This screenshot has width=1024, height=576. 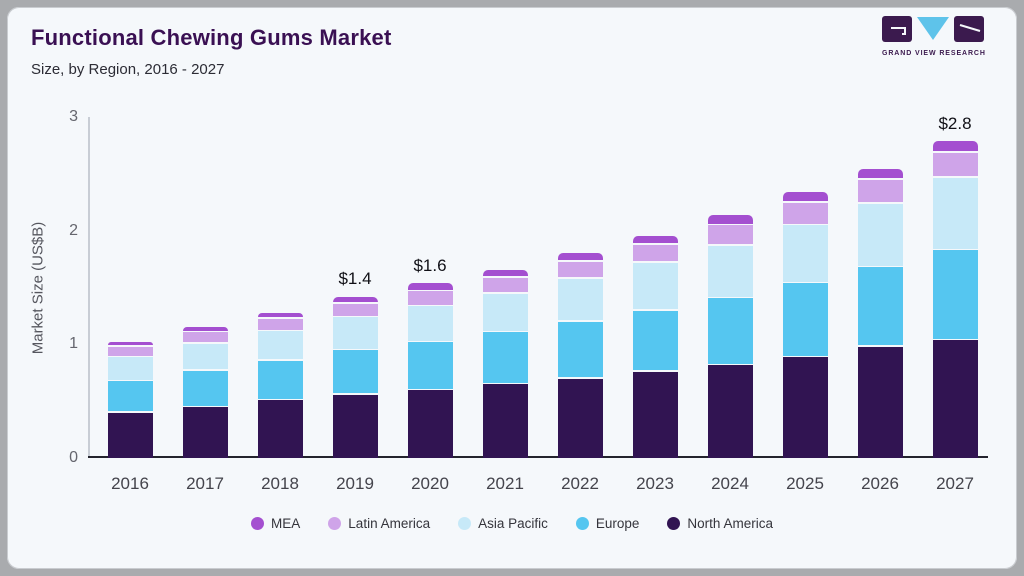 I want to click on x-axis-label: 2019, so click(x=355, y=483).